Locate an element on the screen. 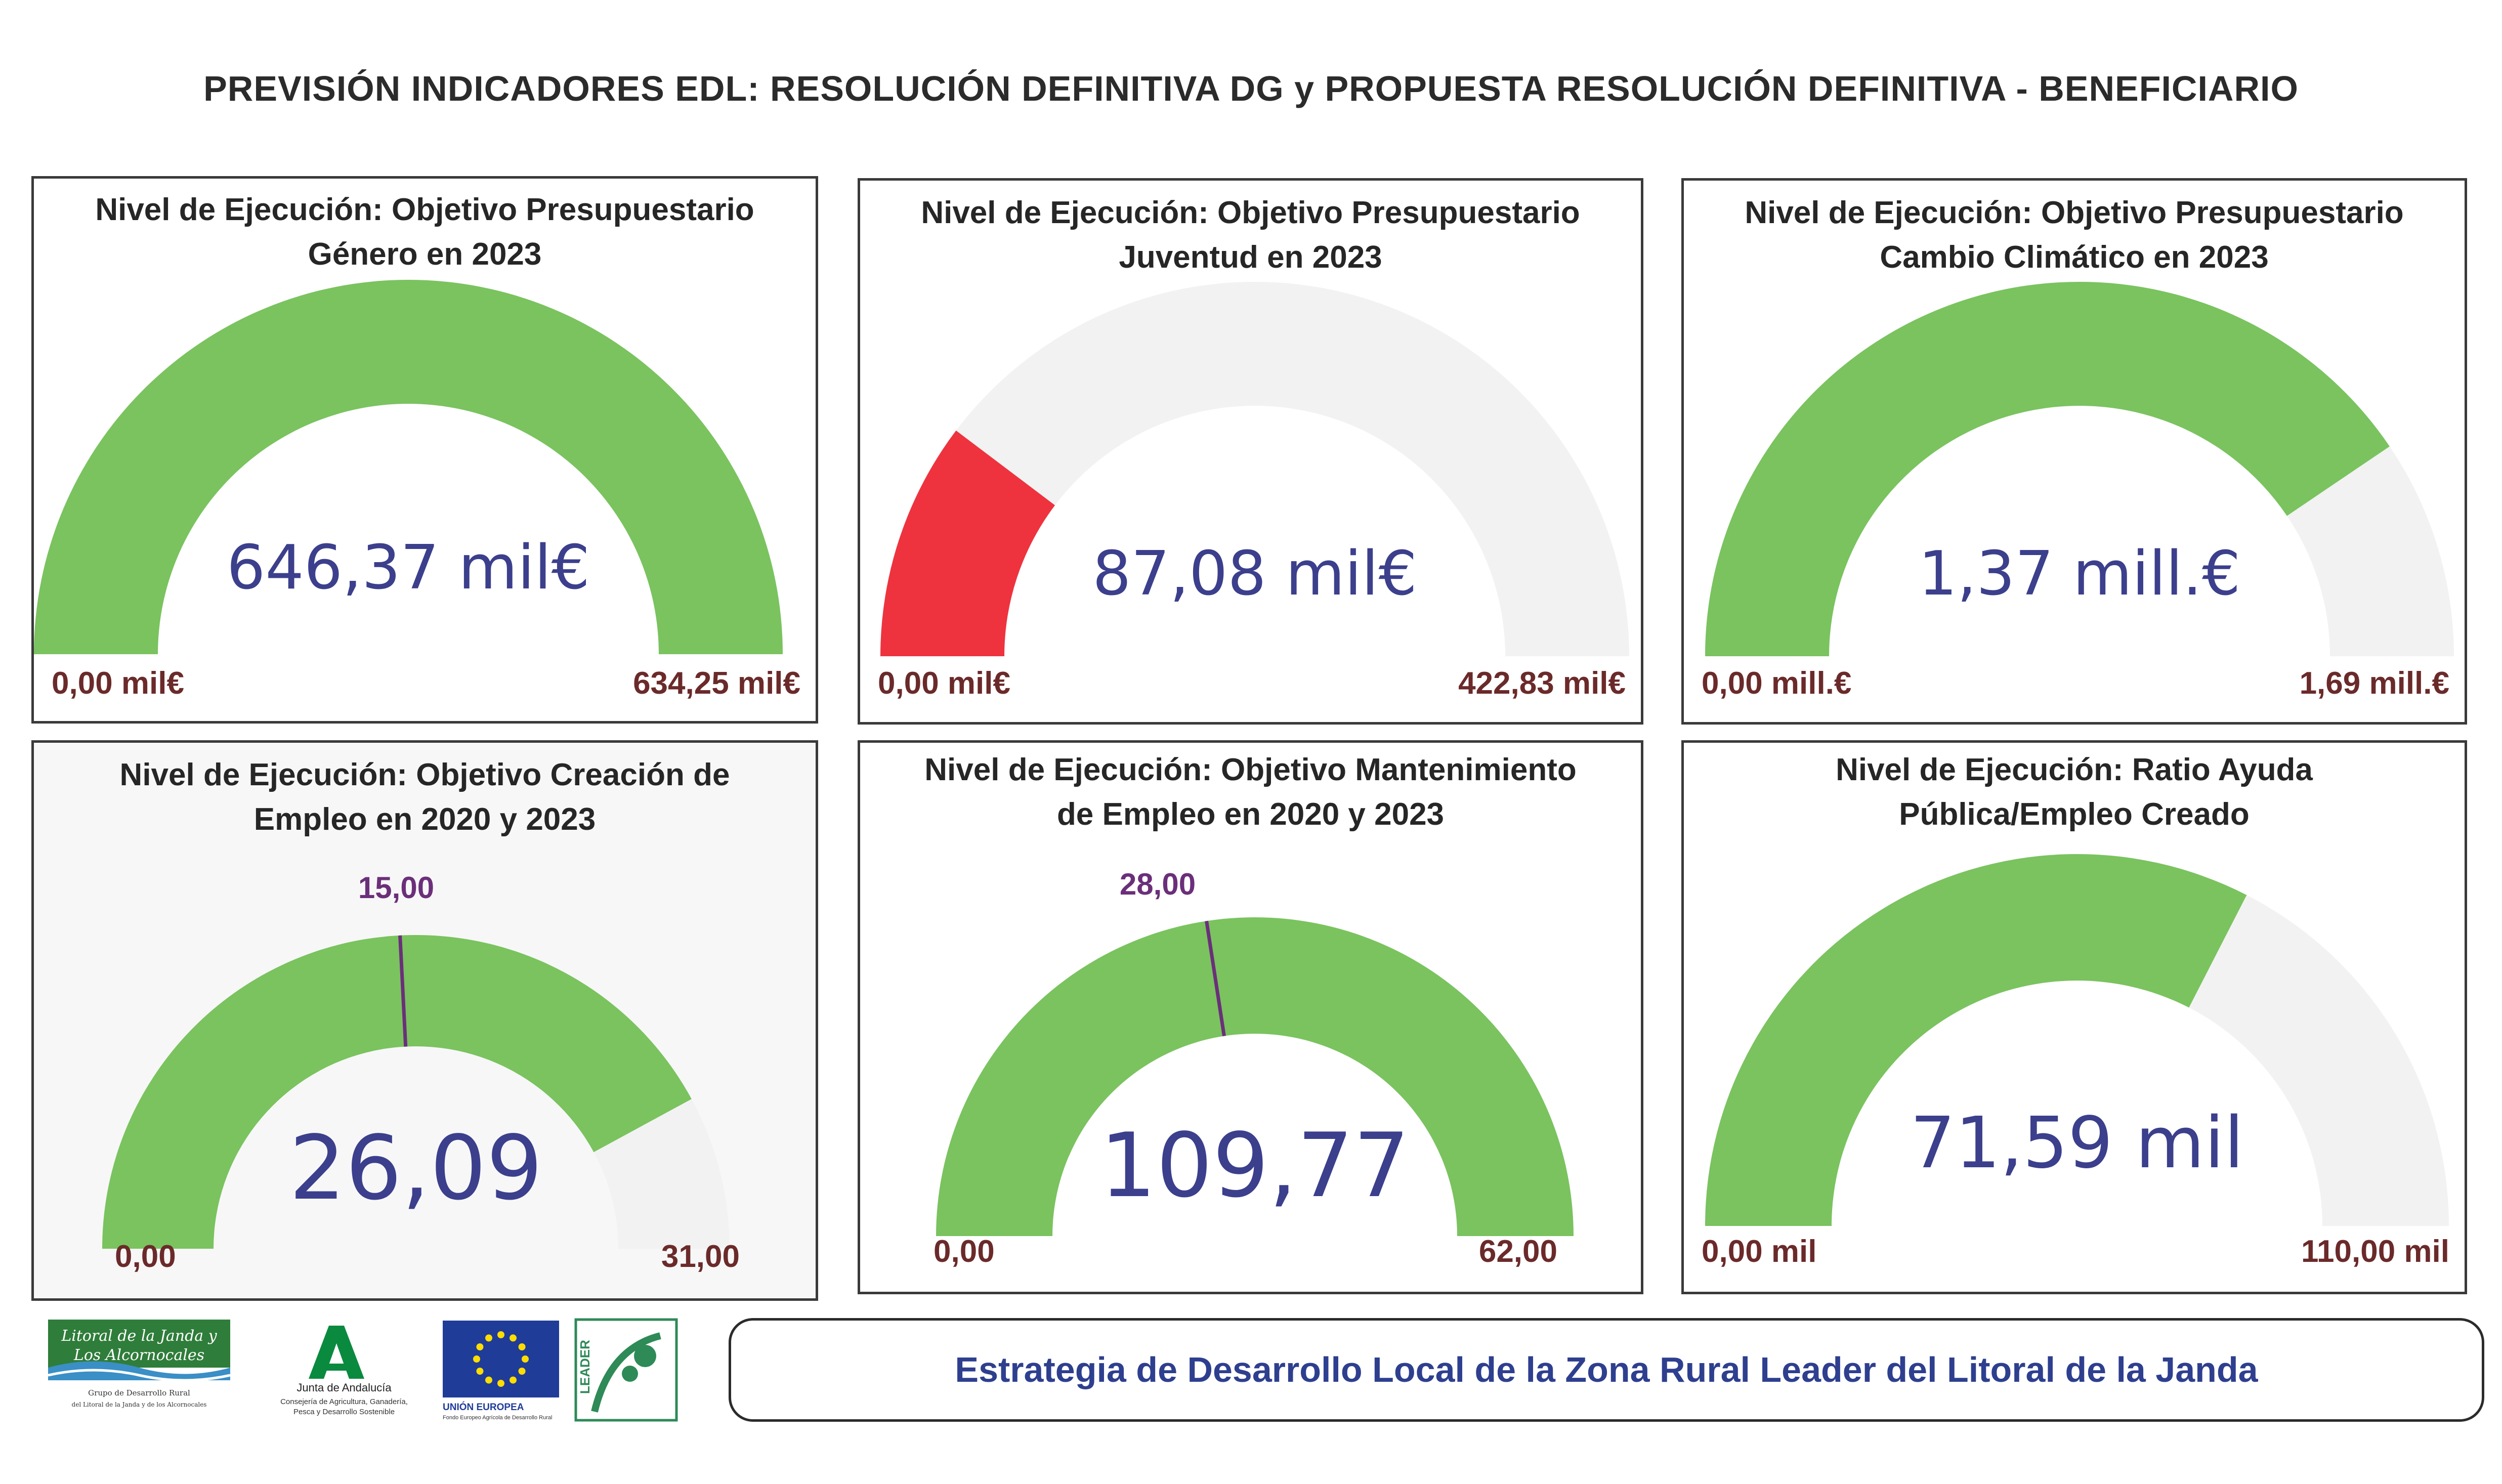 This screenshot has width=2502, height=1484. leader-logo-graphic: LEADER is located at coordinates (626, 1370).